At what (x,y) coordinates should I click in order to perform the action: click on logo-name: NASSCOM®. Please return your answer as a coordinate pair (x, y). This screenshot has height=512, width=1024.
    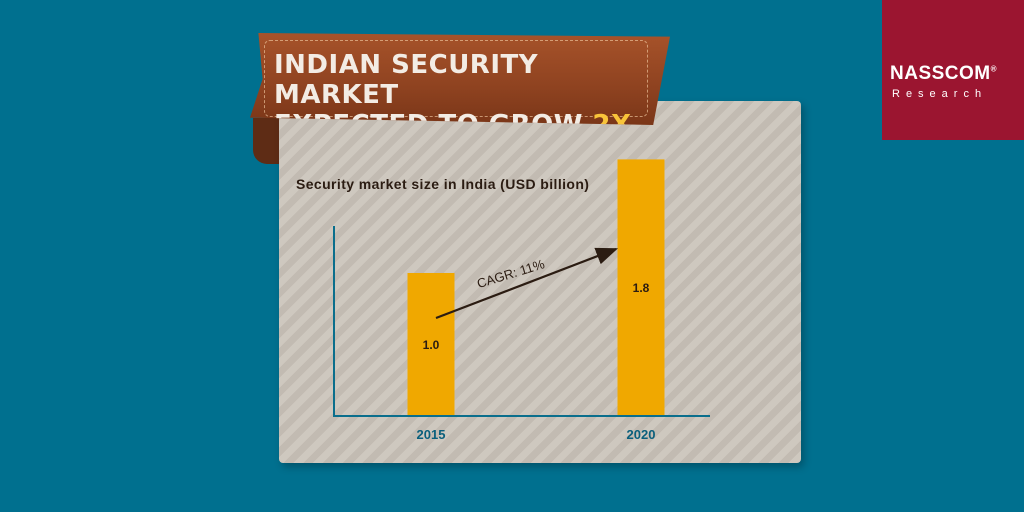
    Looking at the image, I should click on (943, 74).